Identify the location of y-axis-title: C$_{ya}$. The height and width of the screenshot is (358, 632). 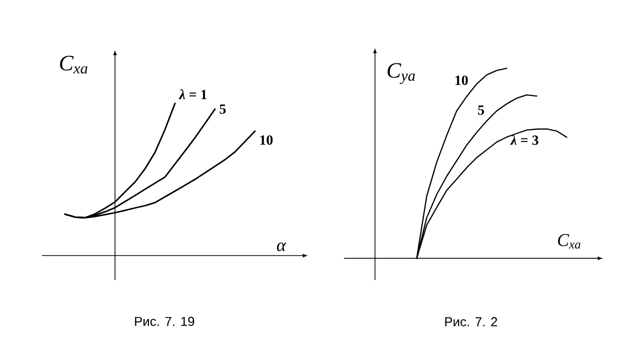
(401, 73).